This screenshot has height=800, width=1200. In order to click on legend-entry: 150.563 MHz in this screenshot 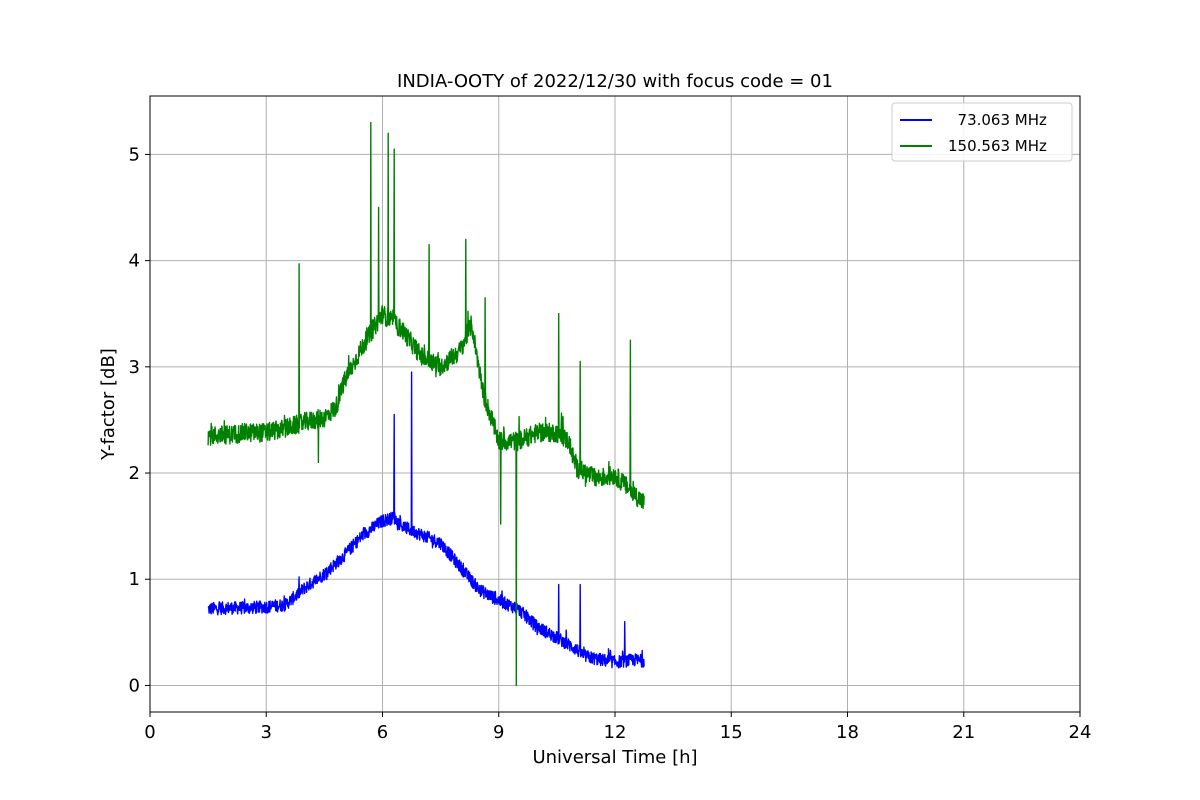, I will do `click(997, 146)`.